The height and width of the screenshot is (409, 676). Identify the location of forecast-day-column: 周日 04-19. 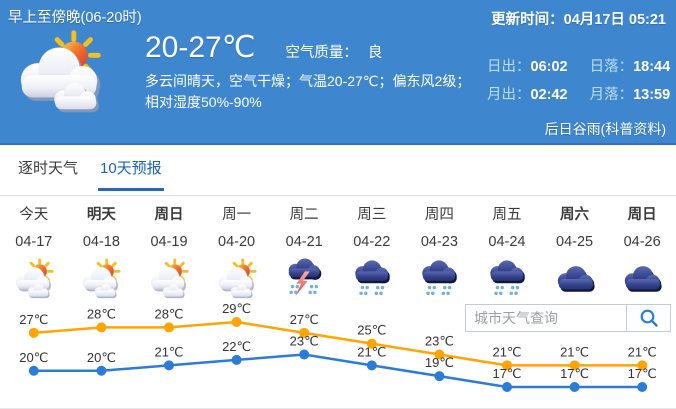
(169, 254).